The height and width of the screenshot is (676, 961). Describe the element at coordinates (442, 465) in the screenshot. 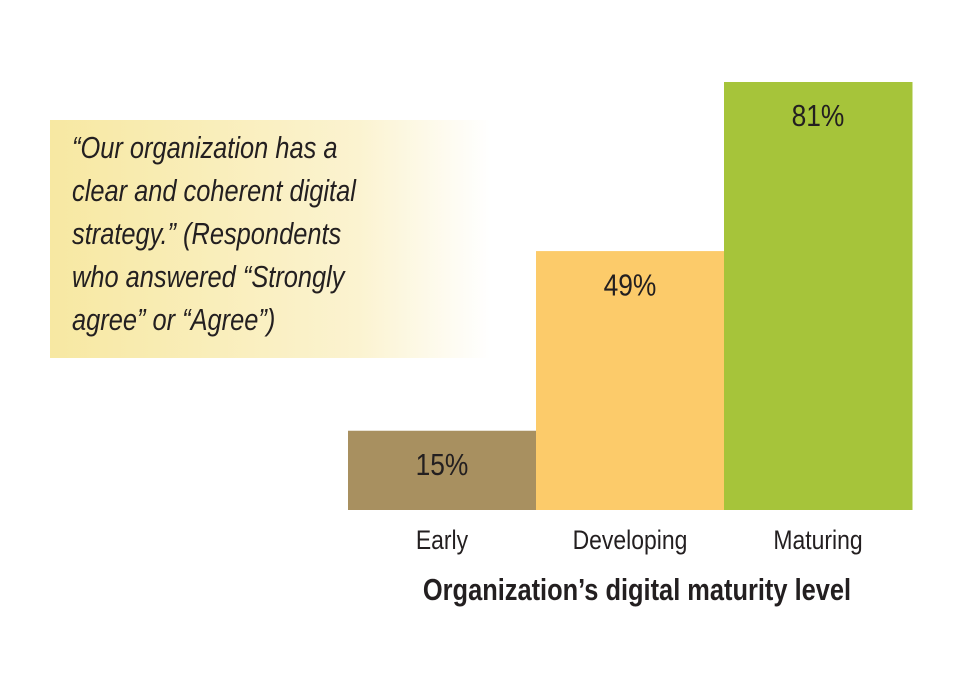

I see `value-label: 15%` at that location.